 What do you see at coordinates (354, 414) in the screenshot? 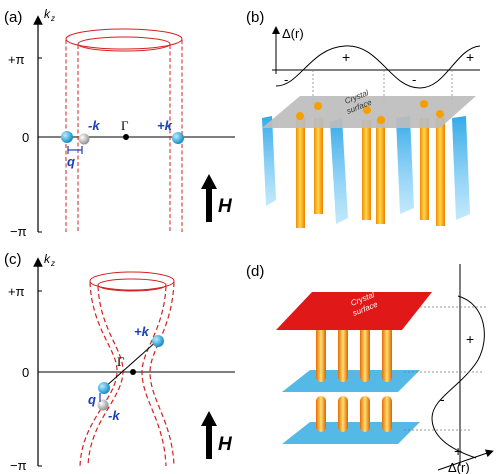
I see `pillars-lower` at bounding box center [354, 414].